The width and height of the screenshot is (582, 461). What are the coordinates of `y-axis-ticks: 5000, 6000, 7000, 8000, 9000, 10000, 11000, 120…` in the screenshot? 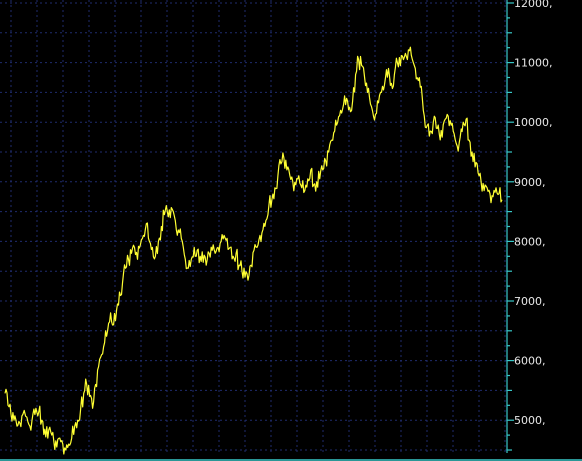 It's located at (530, 225).